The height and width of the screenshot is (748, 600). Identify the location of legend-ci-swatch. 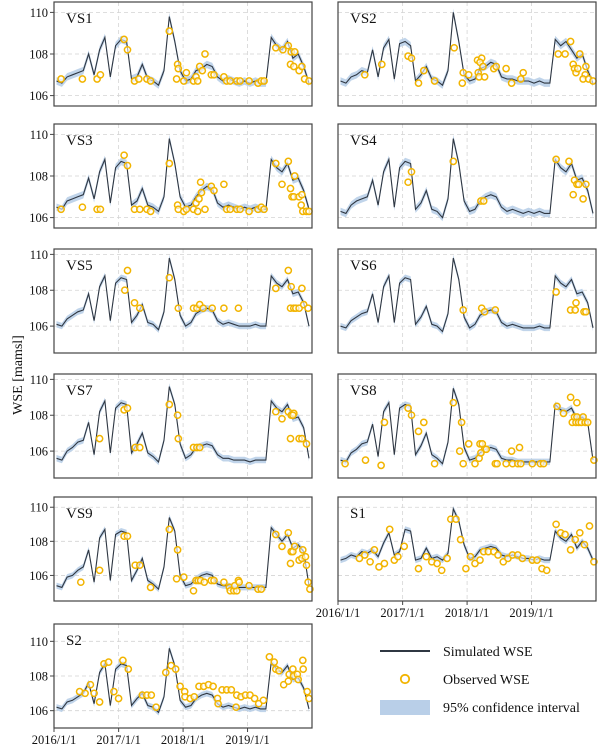
(405, 707).